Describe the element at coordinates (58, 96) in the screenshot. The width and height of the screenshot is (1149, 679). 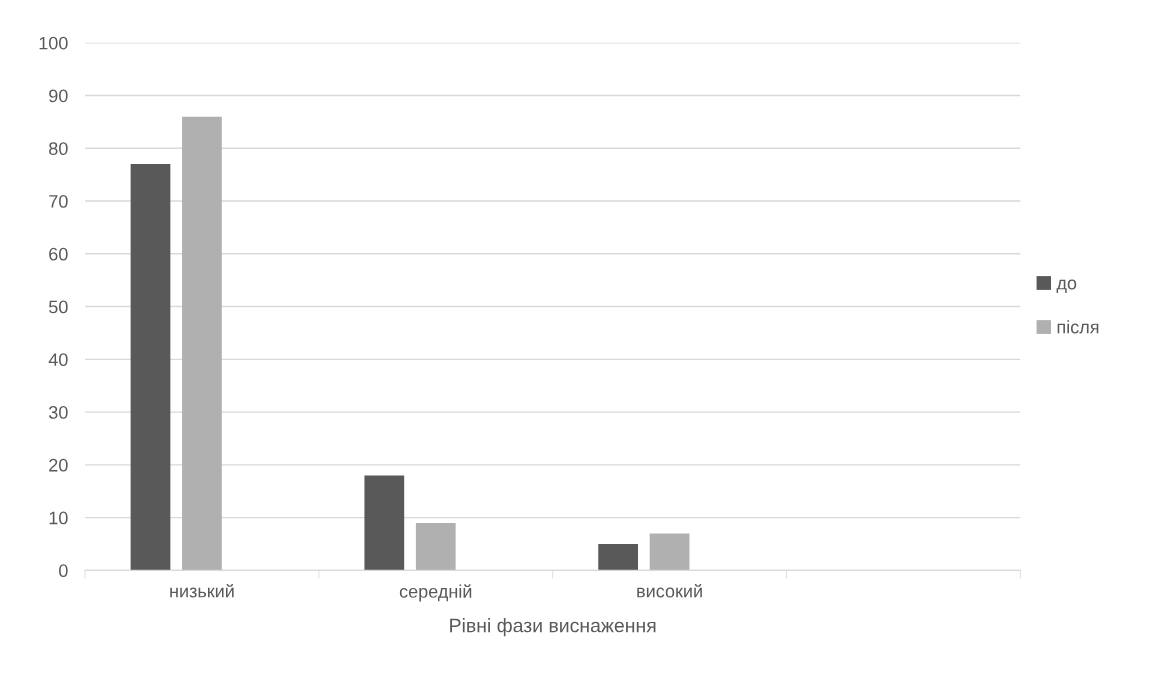
I see `y-tick-label: 90` at that location.